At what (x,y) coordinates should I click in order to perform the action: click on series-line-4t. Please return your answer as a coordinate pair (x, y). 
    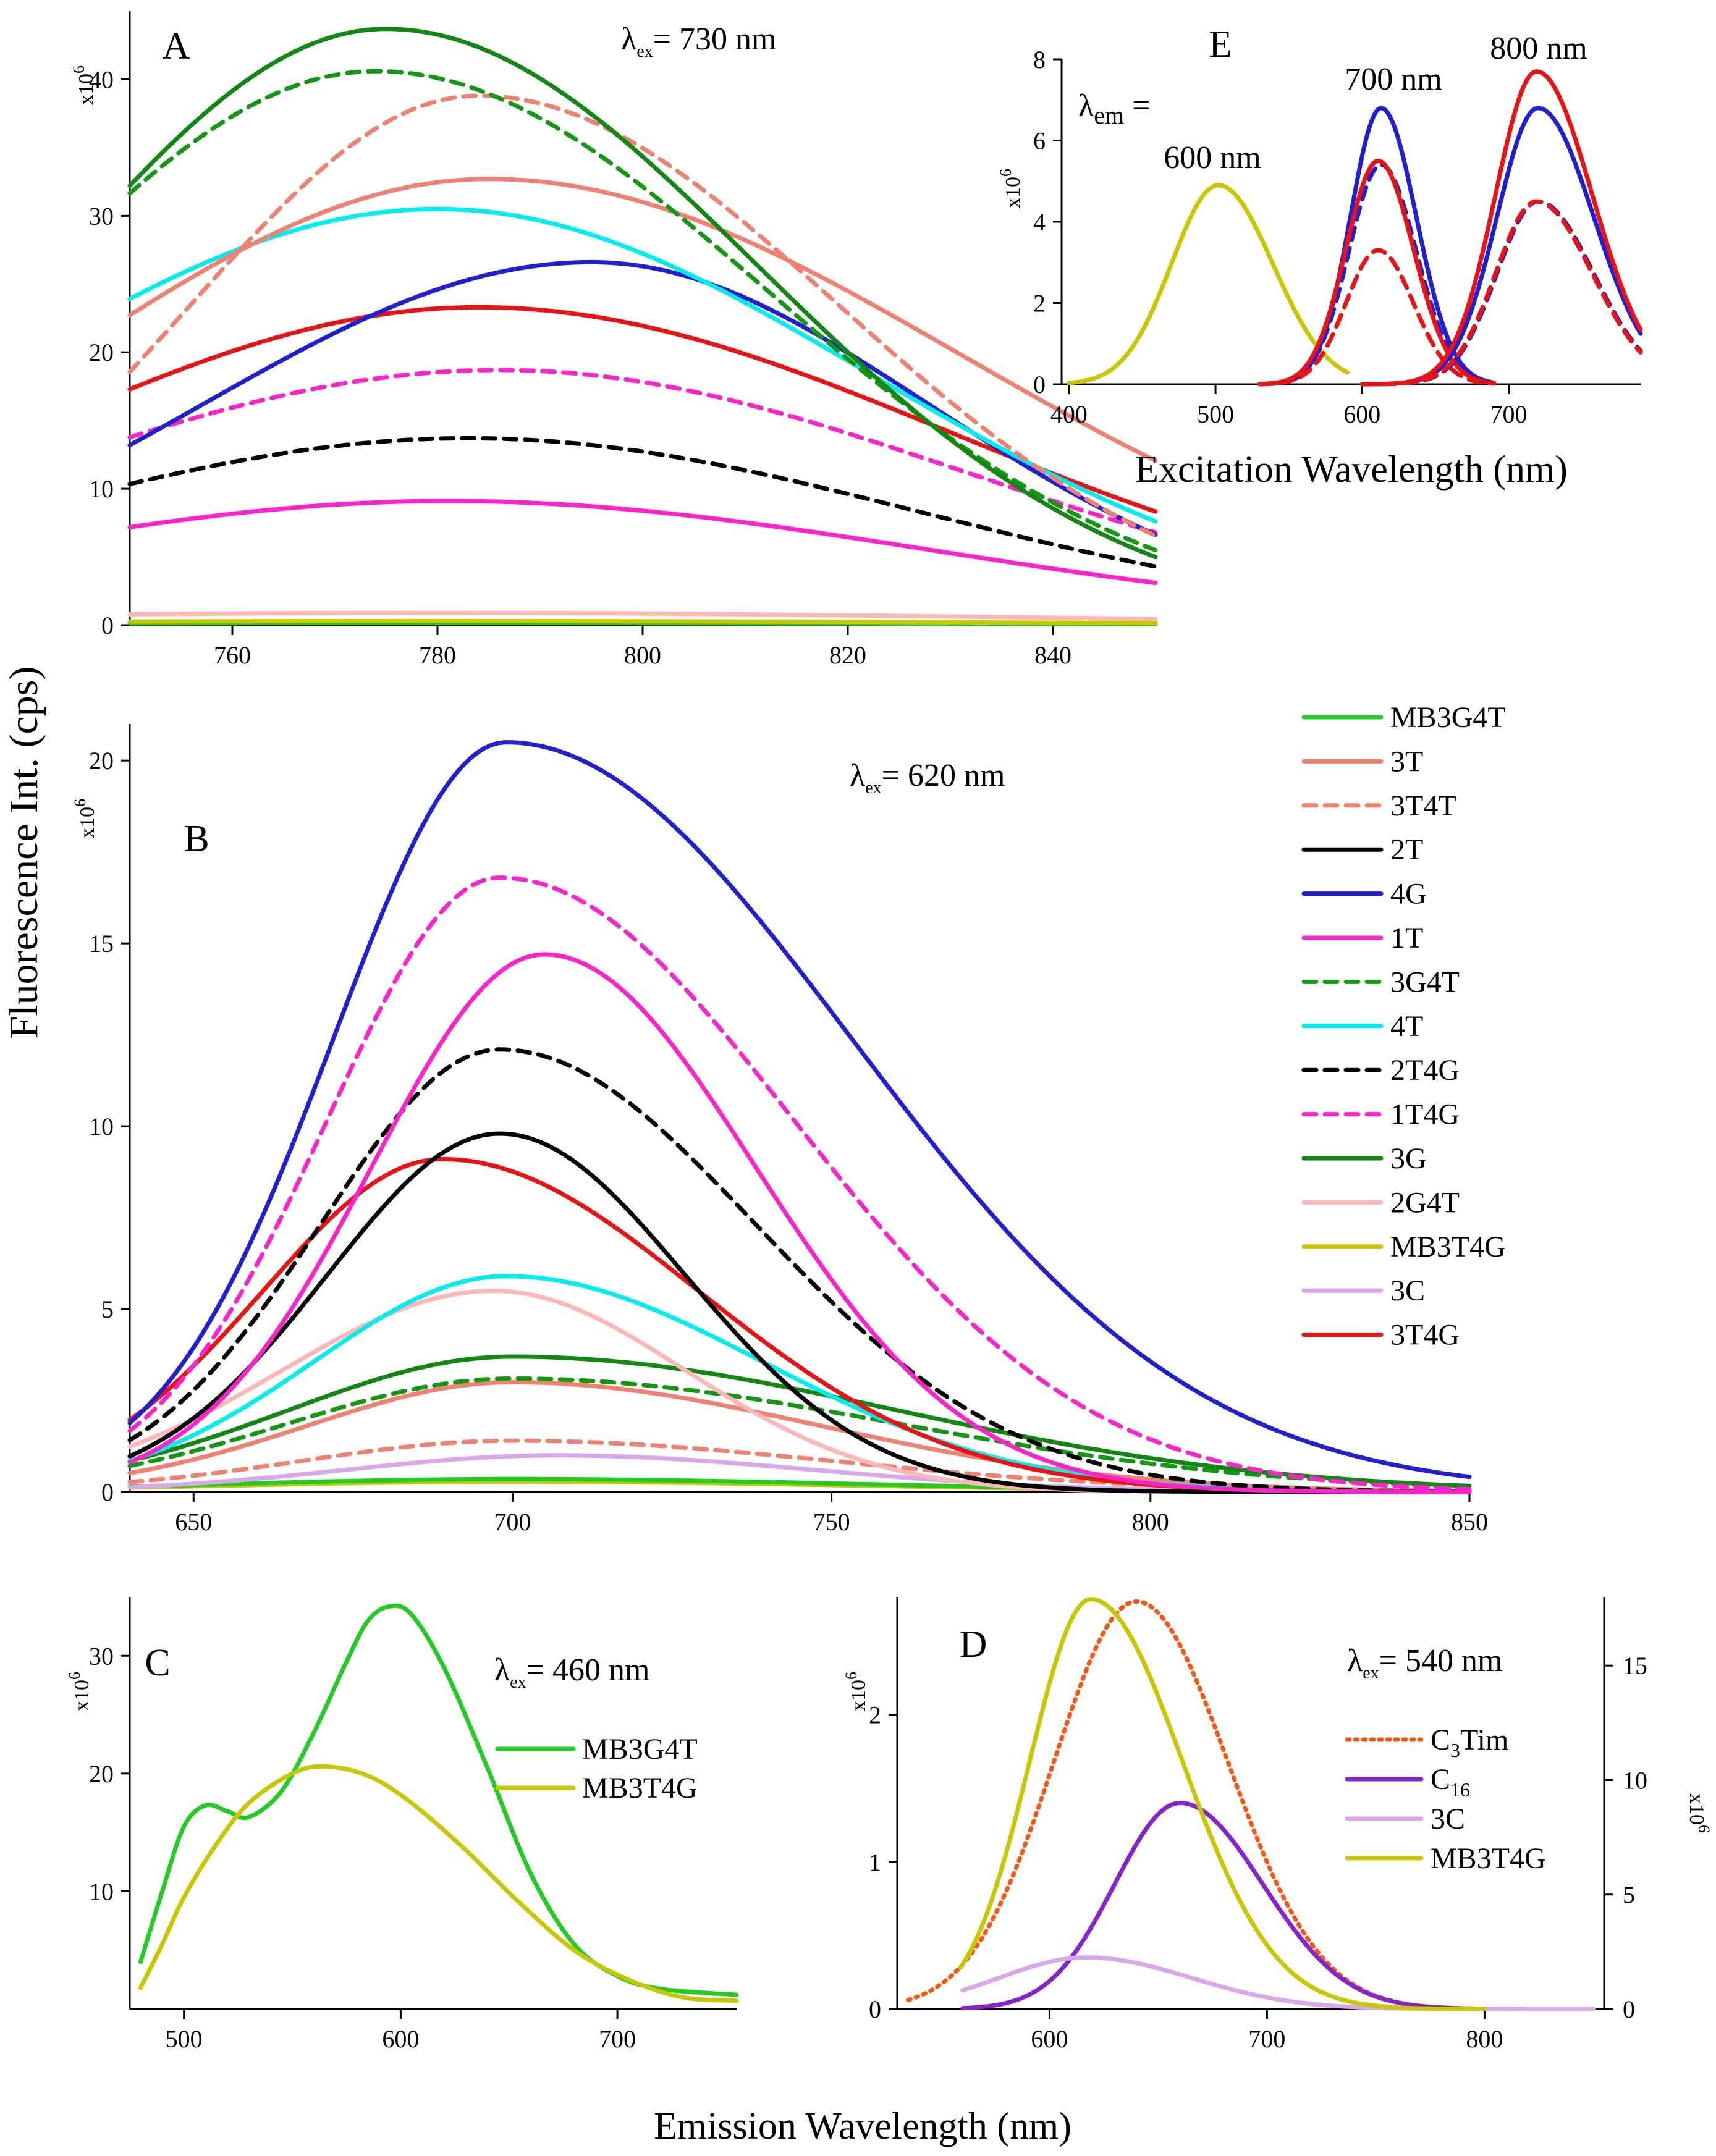
    Looking at the image, I should click on (642, 365).